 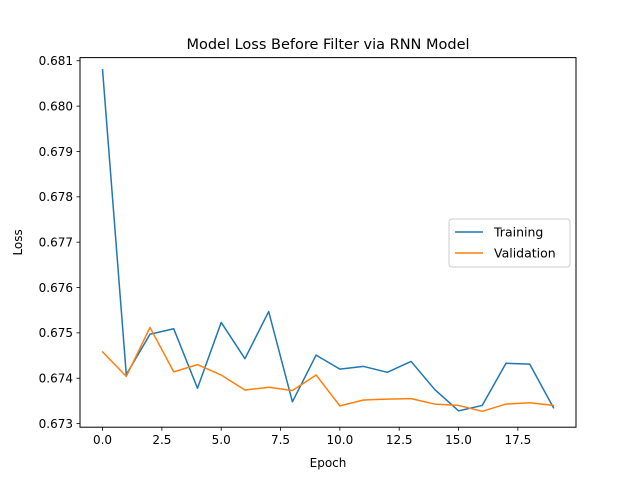 I want to click on legend: Training Validation, so click(x=509, y=243).